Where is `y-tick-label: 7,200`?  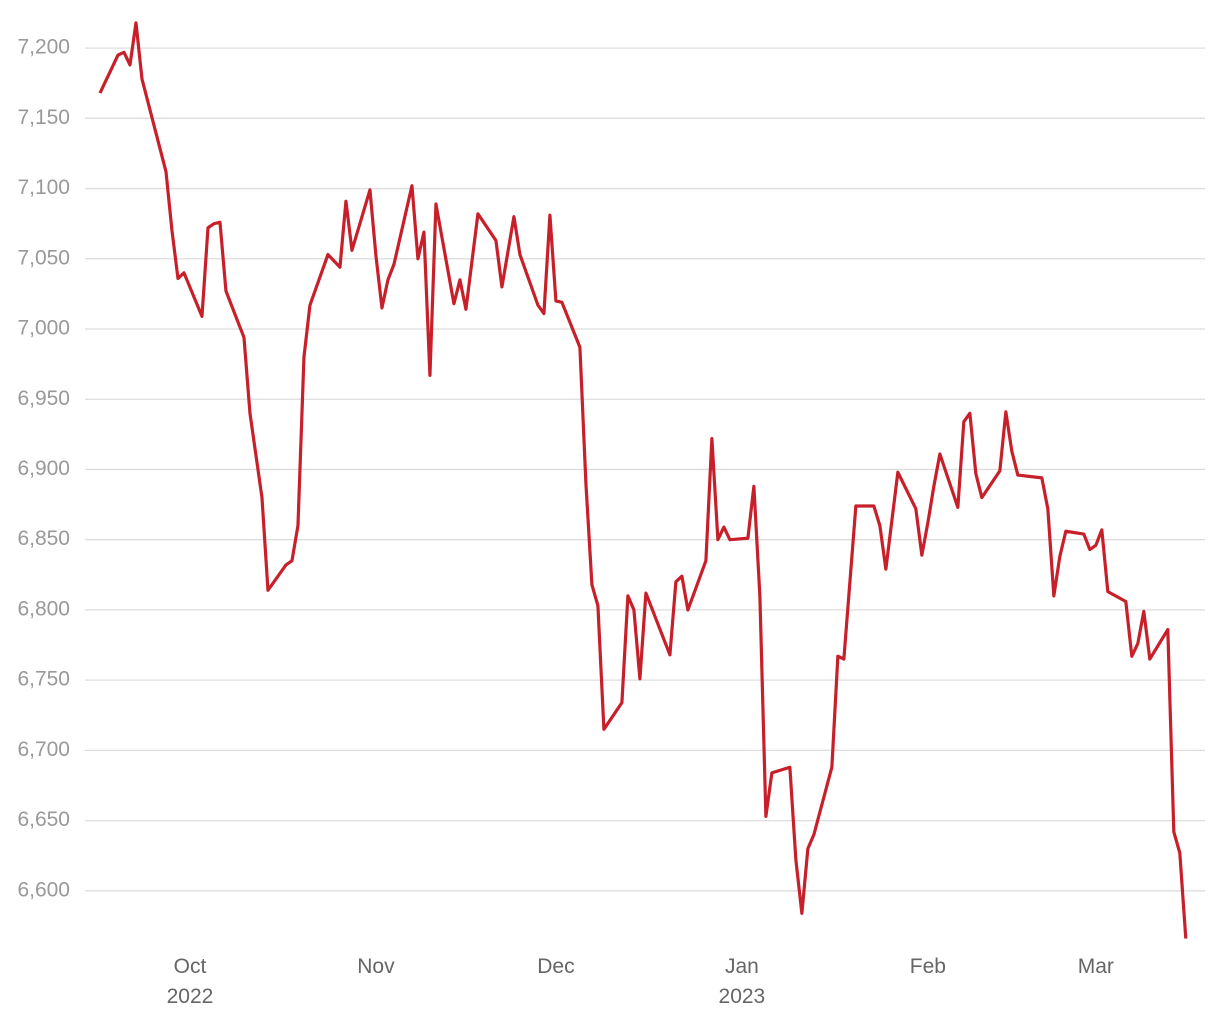 y-tick-label: 7,200 is located at coordinates (43, 47).